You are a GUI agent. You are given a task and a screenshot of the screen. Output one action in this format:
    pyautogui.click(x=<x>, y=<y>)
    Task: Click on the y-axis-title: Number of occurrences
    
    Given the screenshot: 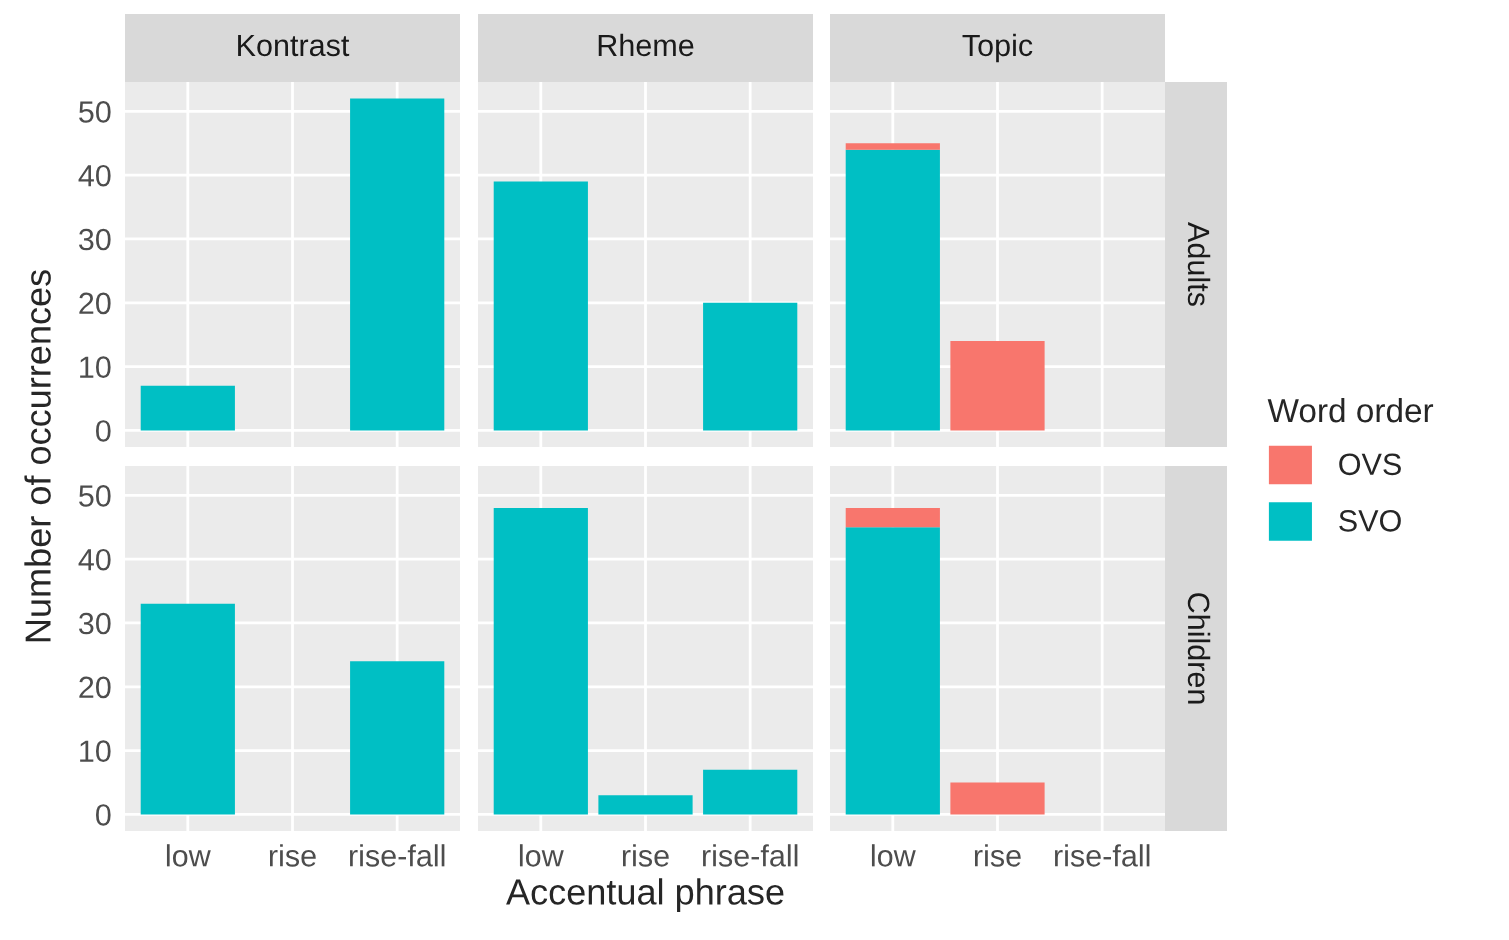 What is the action you would take?
    pyautogui.click(x=37, y=456)
    